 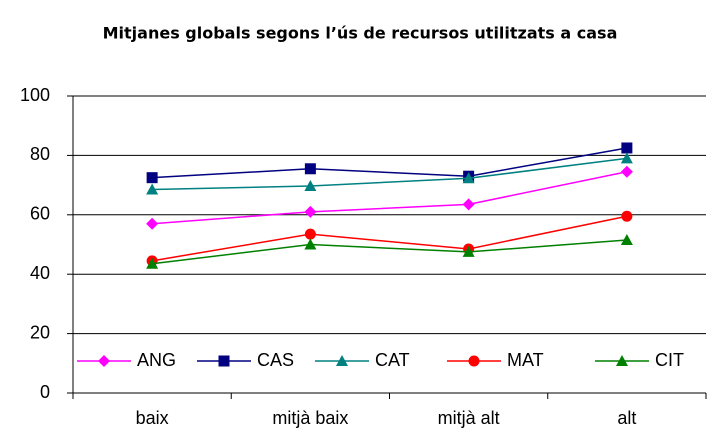 What do you see at coordinates (275, 360) in the screenshot?
I see `legend-label: CAS` at bounding box center [275, 360].